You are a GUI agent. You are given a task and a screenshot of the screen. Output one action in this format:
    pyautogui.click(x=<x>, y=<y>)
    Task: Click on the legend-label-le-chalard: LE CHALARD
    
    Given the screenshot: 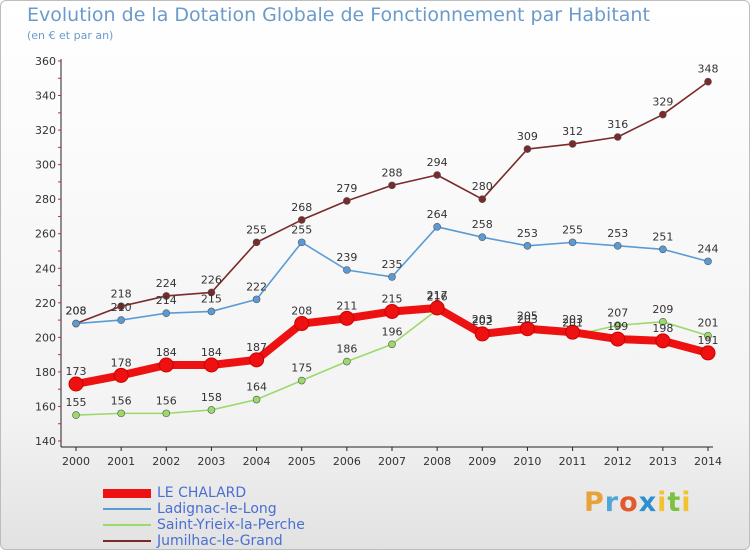 What is the action you would take?
    pyautogui.click(x=202, y=493)
    